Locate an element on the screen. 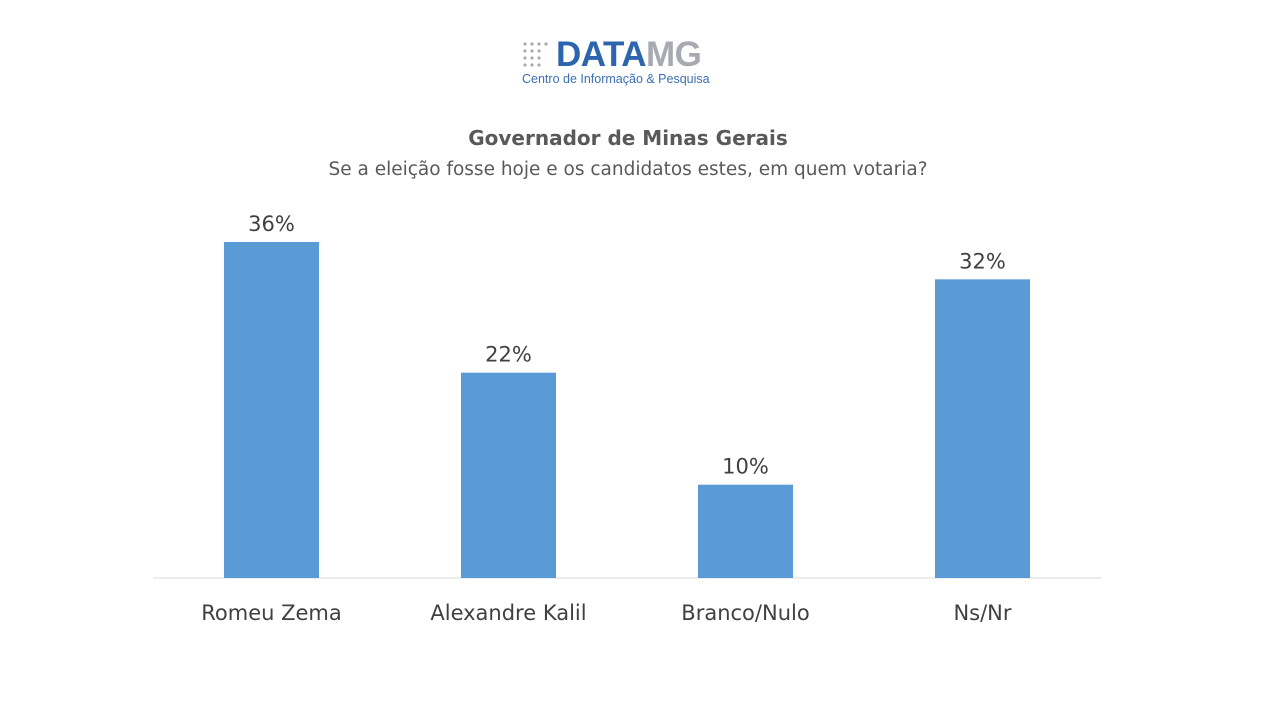  category-label-0: Romeu Zema is located at coordinates (271, 613).